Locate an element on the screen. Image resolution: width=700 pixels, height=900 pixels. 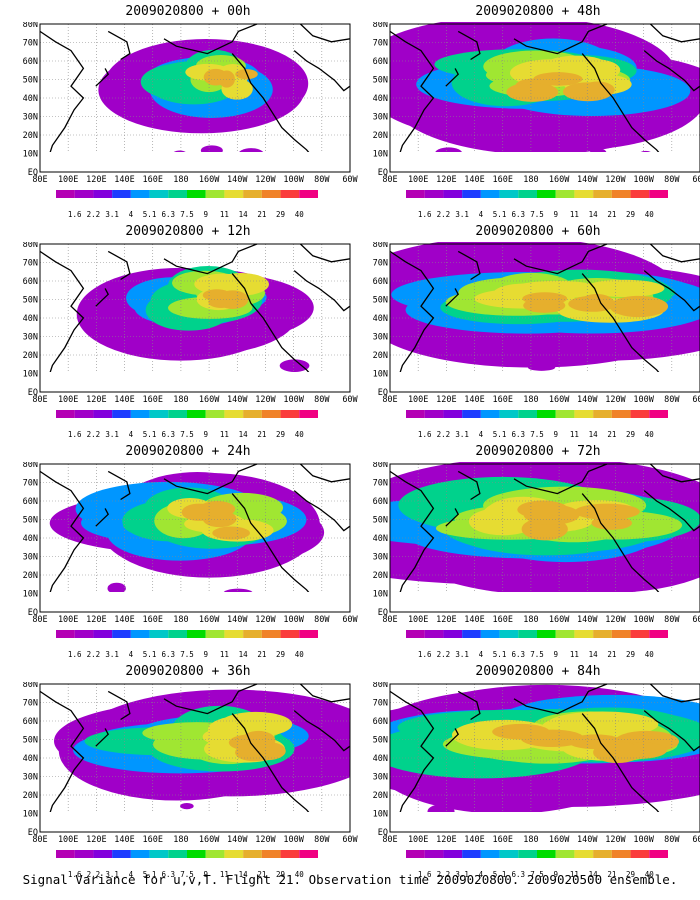
panel-title: 2009020800 + 12h is located at coordinates (188, 231).